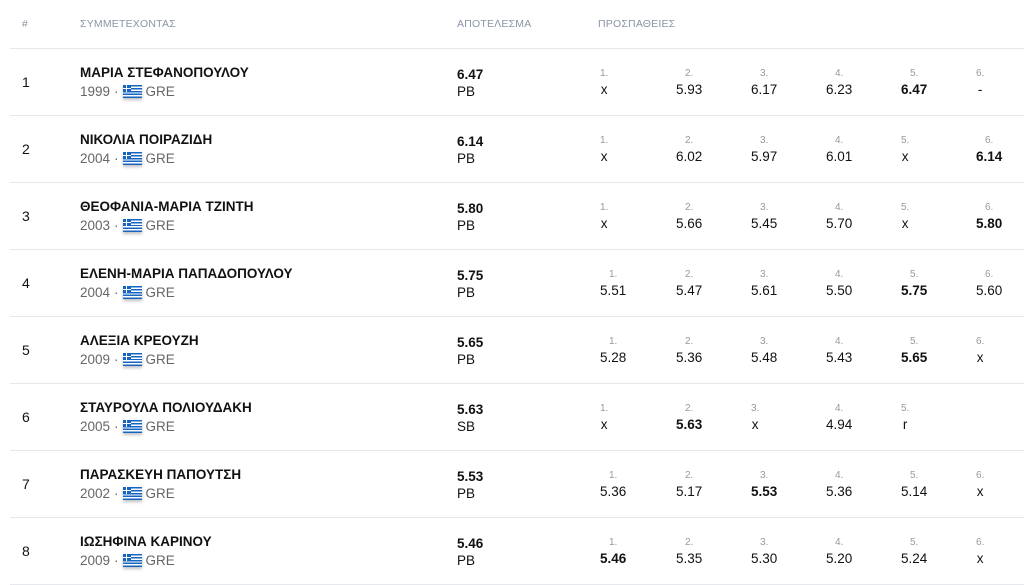 The width and height of the screenshot is (1024, 585). Describe the element at coordinates (755, 417) in the screenshot. I see `attempt: 3. x` at that location.